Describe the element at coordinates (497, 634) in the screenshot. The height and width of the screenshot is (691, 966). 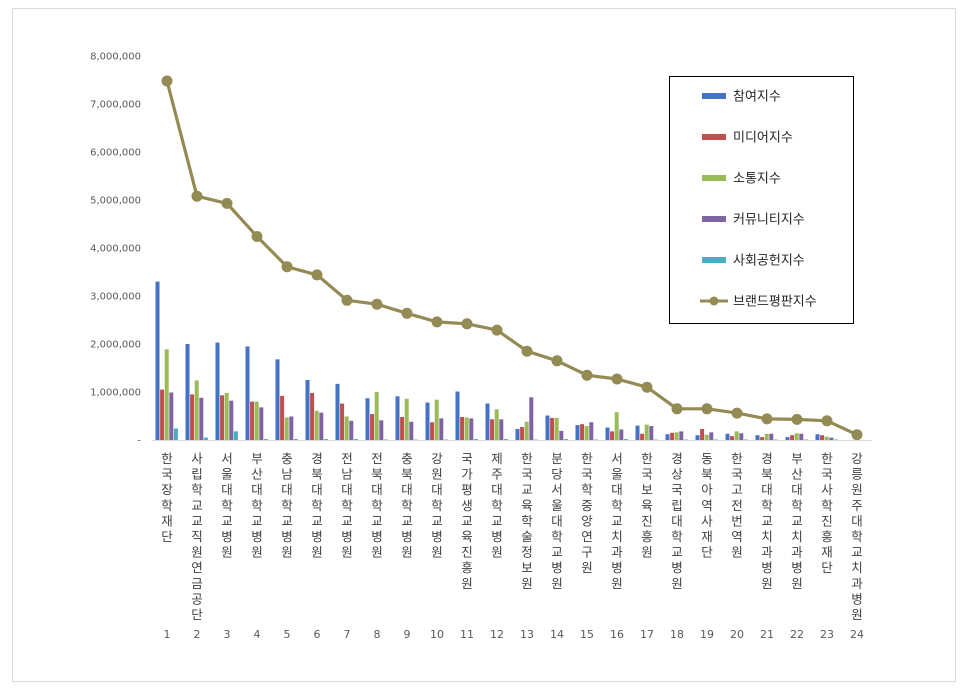
I see `rank-number: 12` at that location.